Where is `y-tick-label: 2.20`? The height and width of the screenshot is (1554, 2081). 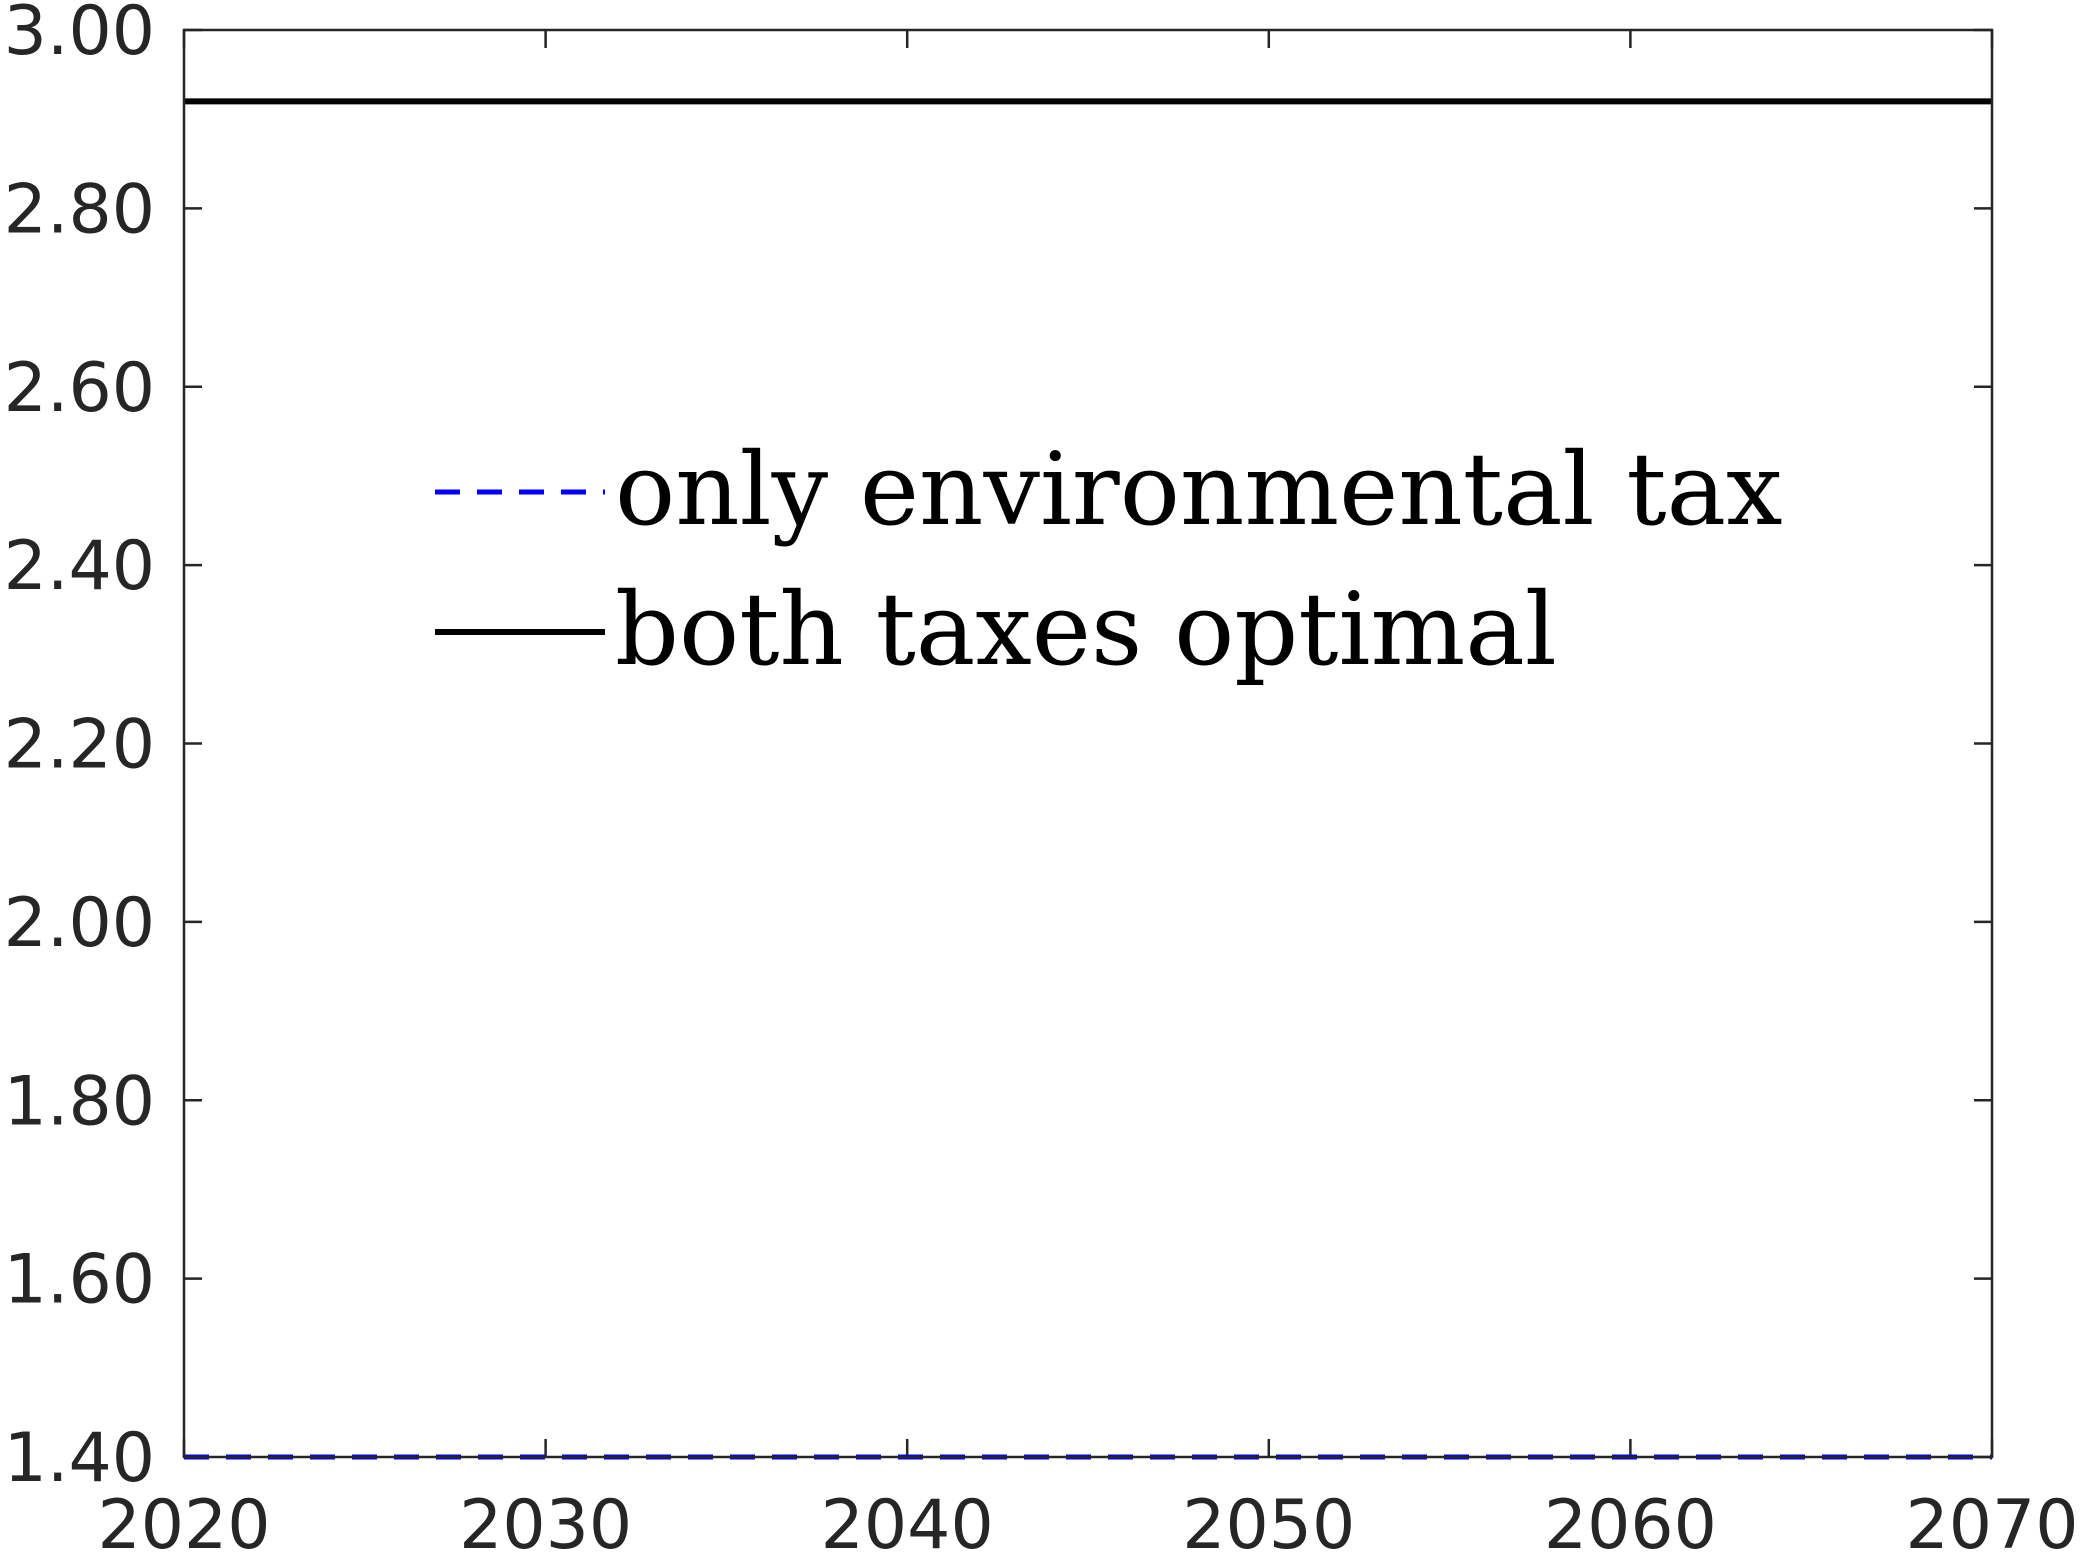
y-tick-label: 2.20 is located at coordinates (79, 745).